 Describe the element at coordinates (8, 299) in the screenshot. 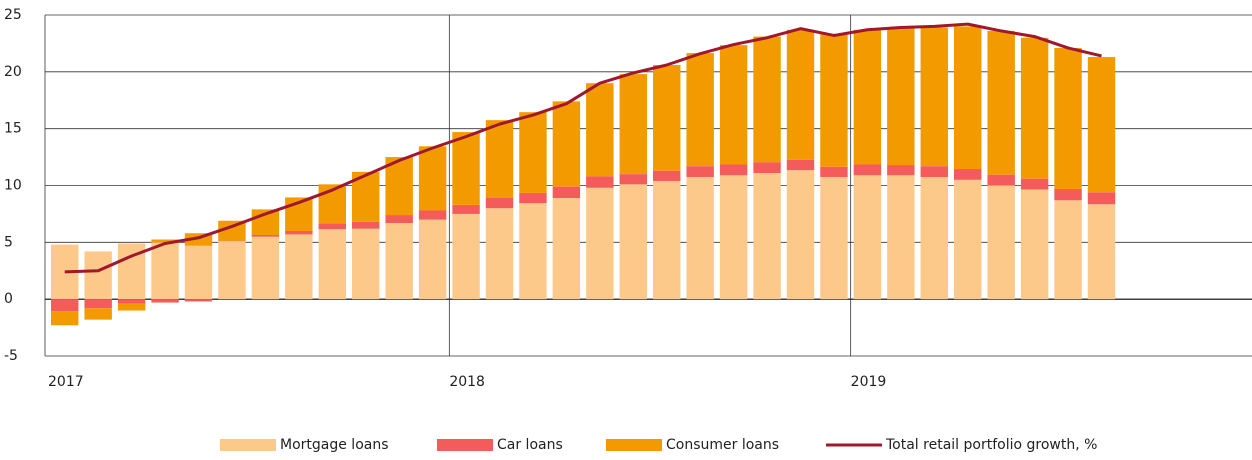

I see `y-tick-label: 0` at that location.